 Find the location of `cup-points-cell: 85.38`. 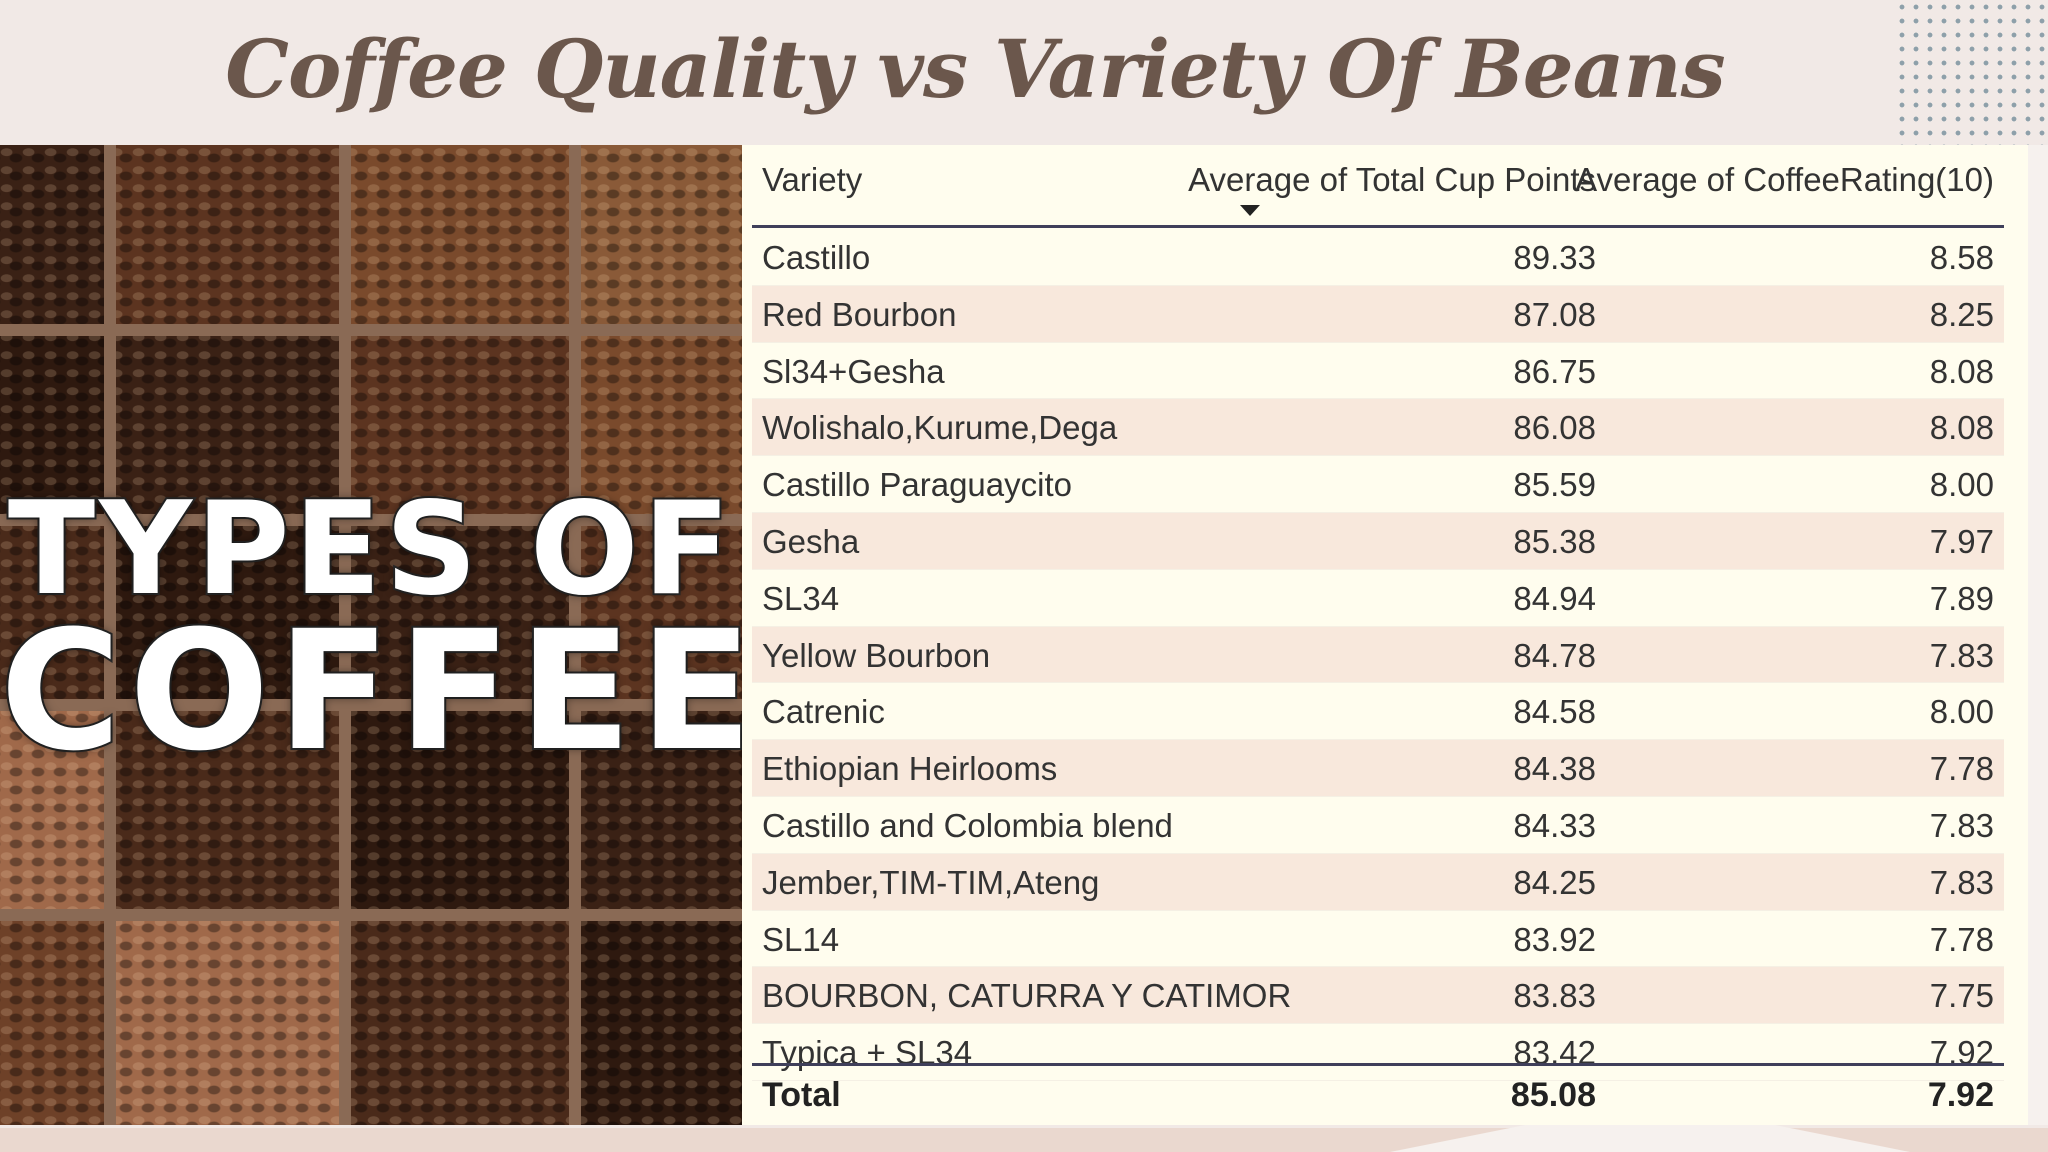

cup-points-cell: 85.38 is located at coordinates (1554, 541).